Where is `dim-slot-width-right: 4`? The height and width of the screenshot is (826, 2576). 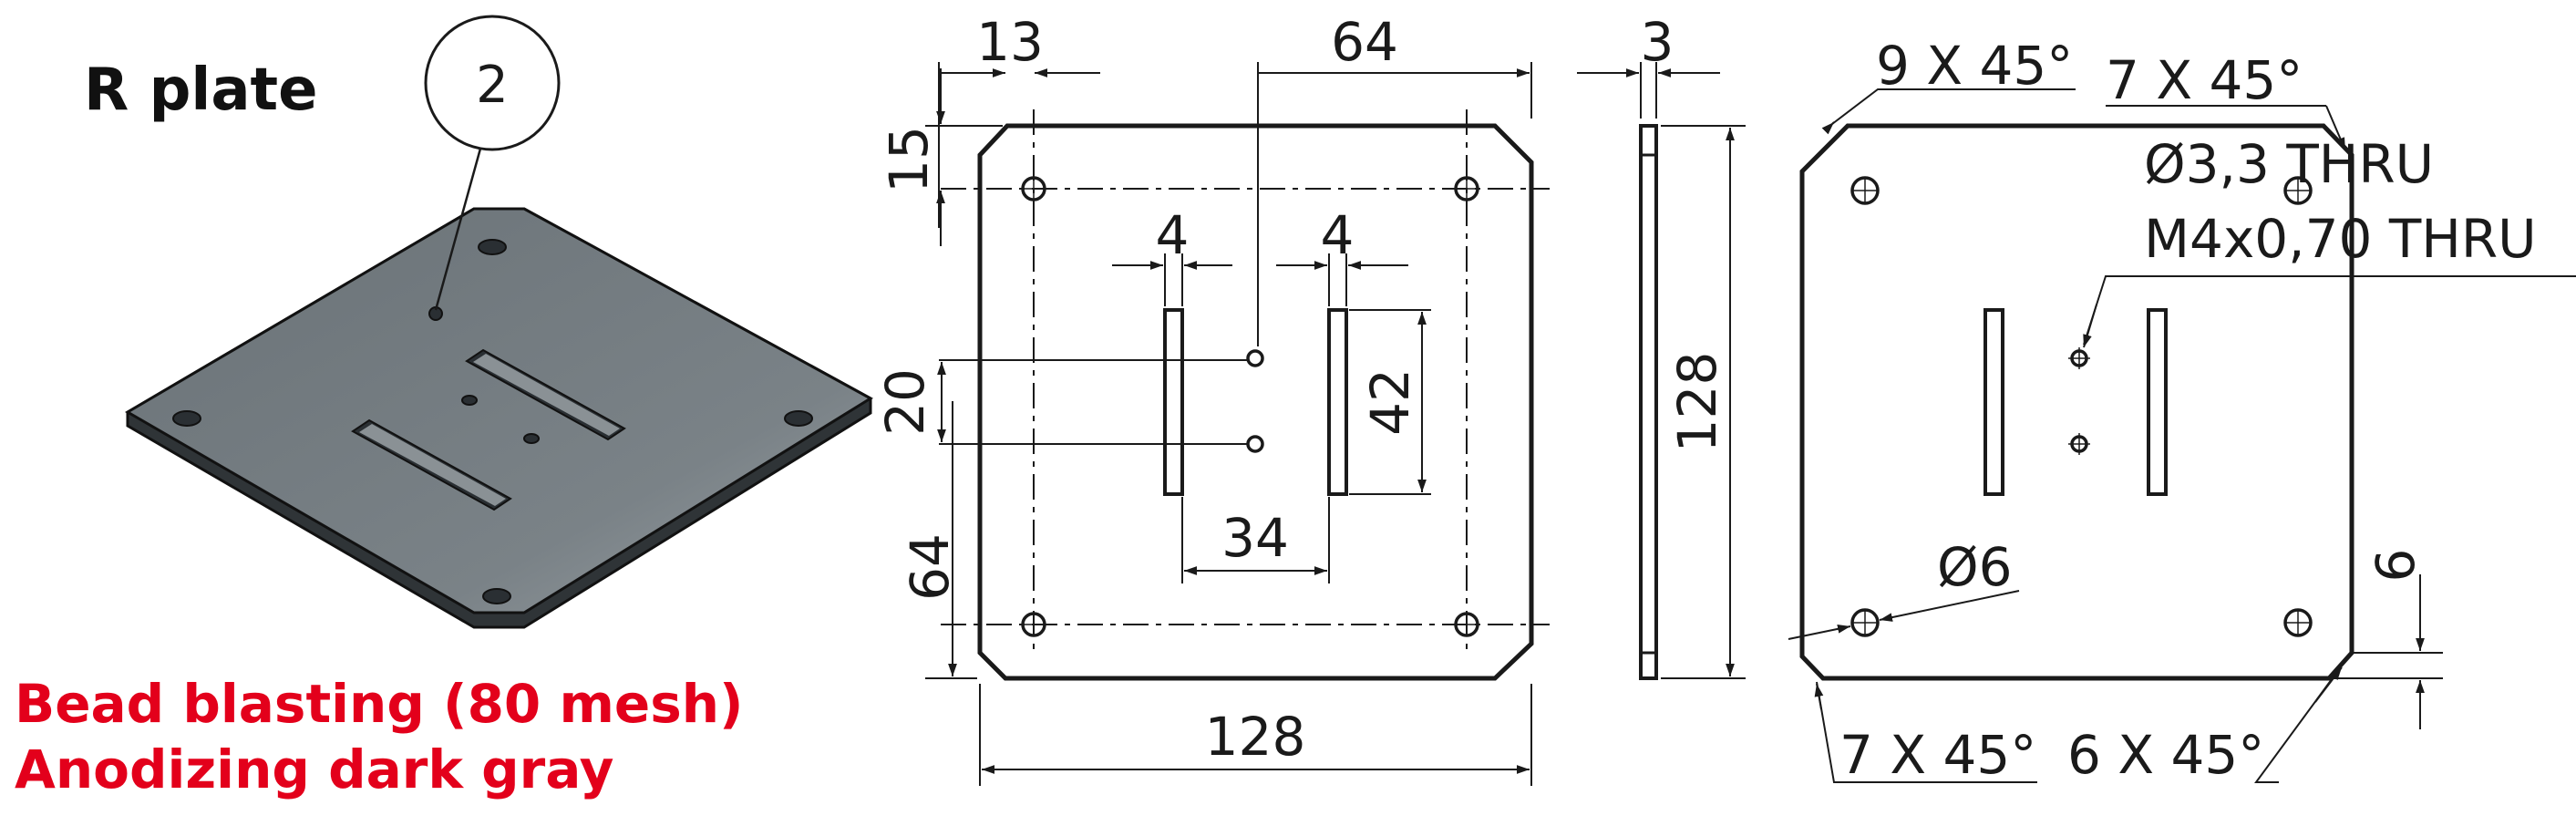 dim-slot-width-right: 4 is located at coordinates (1338, 235).